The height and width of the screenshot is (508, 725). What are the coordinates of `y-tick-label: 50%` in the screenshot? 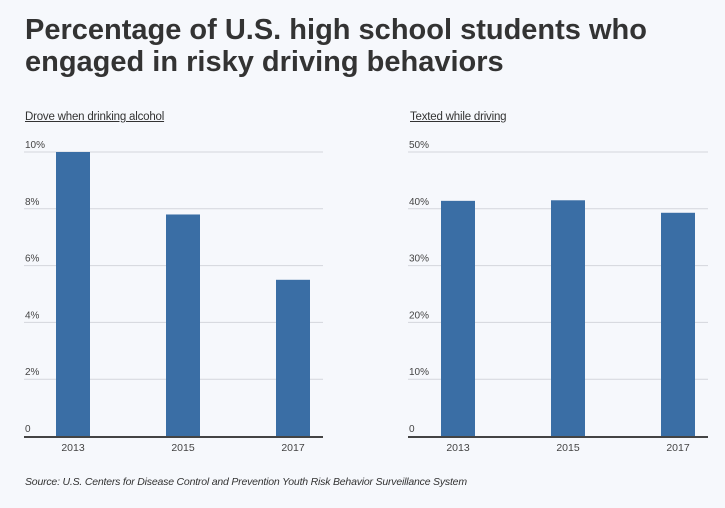 It's located at (419, 145).